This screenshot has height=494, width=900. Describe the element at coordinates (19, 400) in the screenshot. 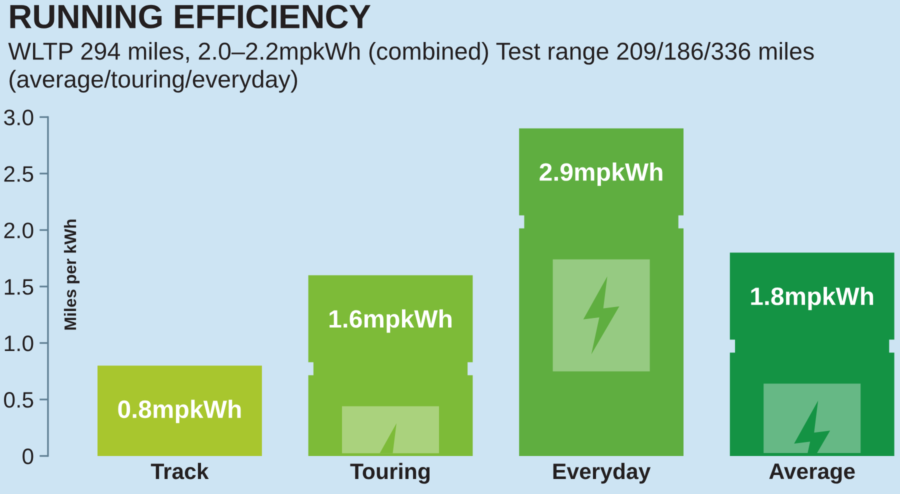

I see `y-tick-label: 0.5` at that location.